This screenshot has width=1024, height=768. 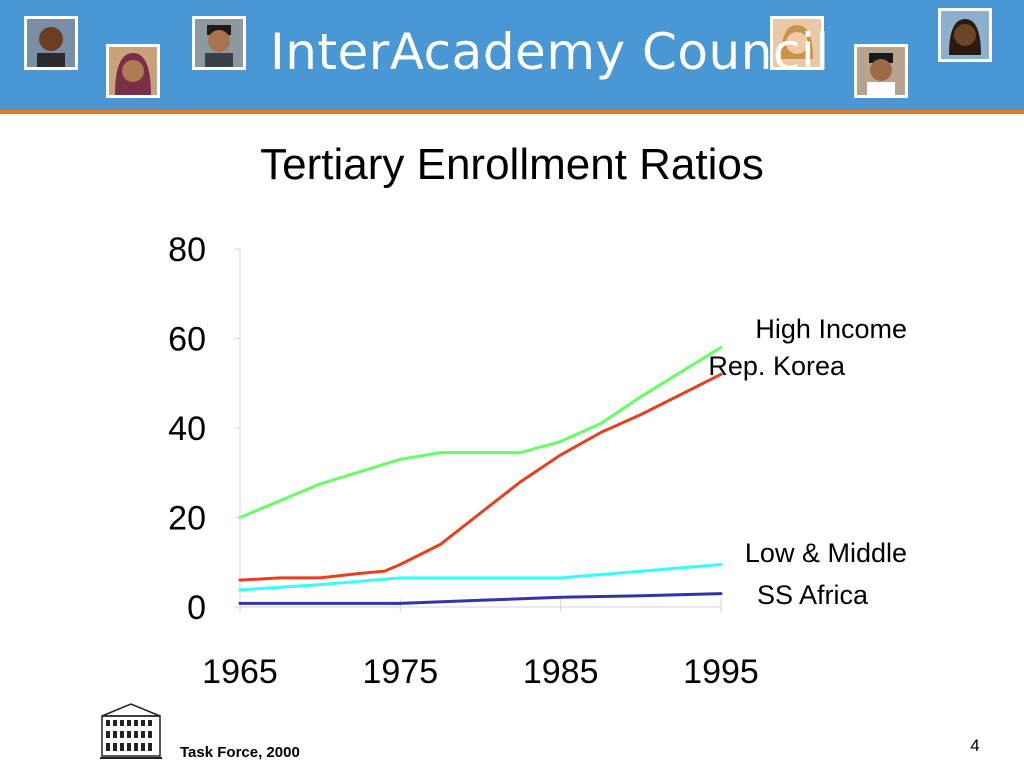 What do you see at coordinates (975, 745) in the screenshot?
I see `page-number: 4` at bounding box center [975, 745].